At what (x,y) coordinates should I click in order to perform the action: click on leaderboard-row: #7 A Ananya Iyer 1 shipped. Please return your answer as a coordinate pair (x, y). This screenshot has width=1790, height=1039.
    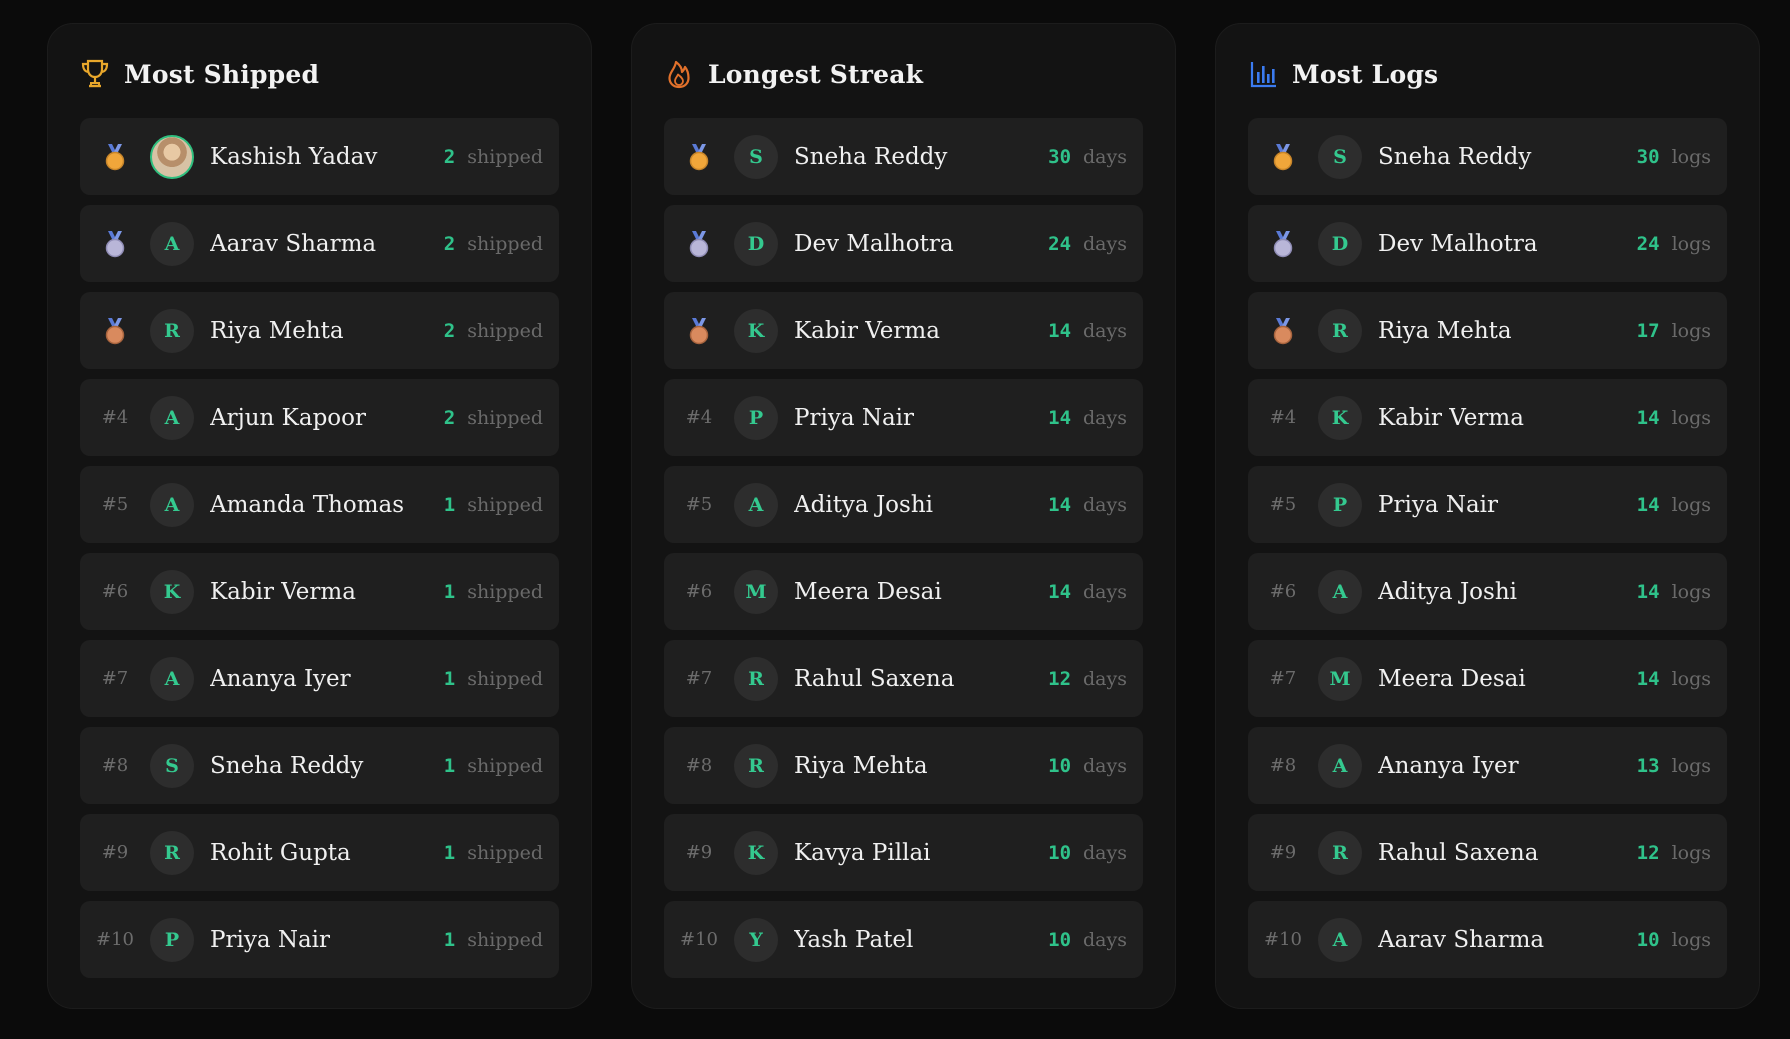
    Looking at the image, I should click on (319, 678).